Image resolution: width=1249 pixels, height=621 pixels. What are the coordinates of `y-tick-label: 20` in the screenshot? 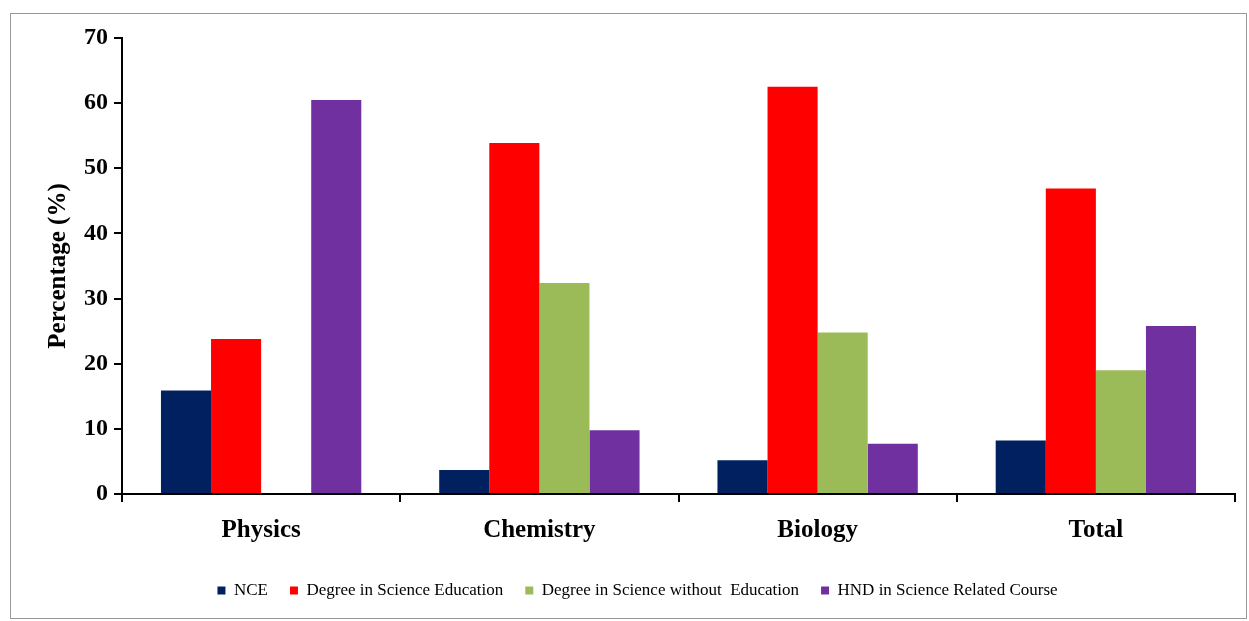 It's located at (96, 361).